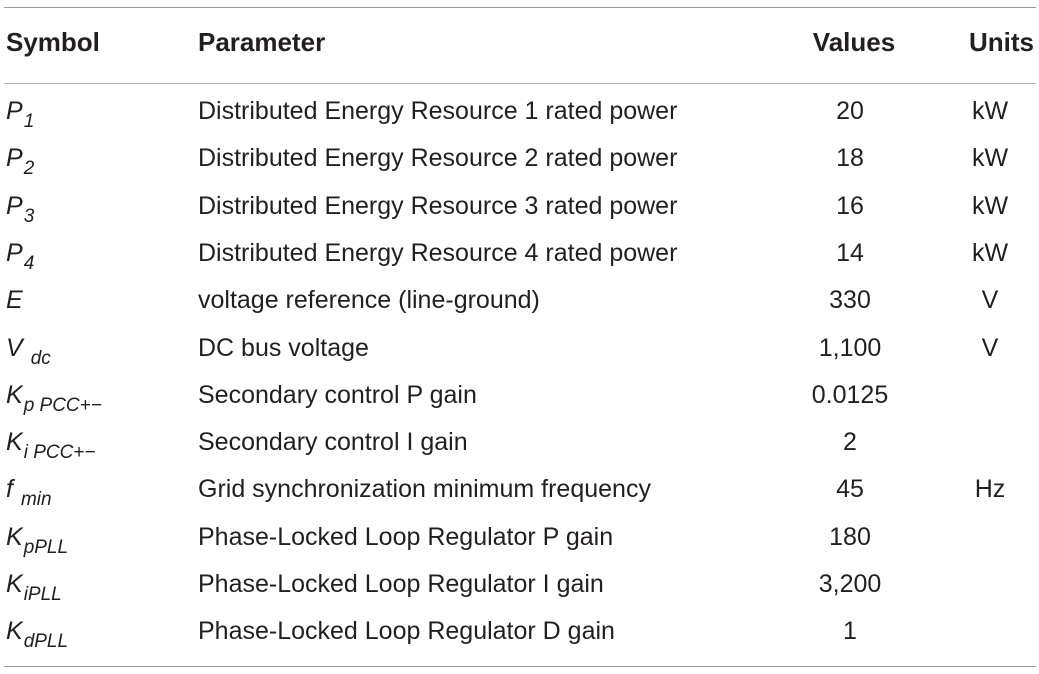  What do you see at coordinates (850, 347) in the screenshot?
I see `value-cell: 1,100` at bounding box center [850, 347].